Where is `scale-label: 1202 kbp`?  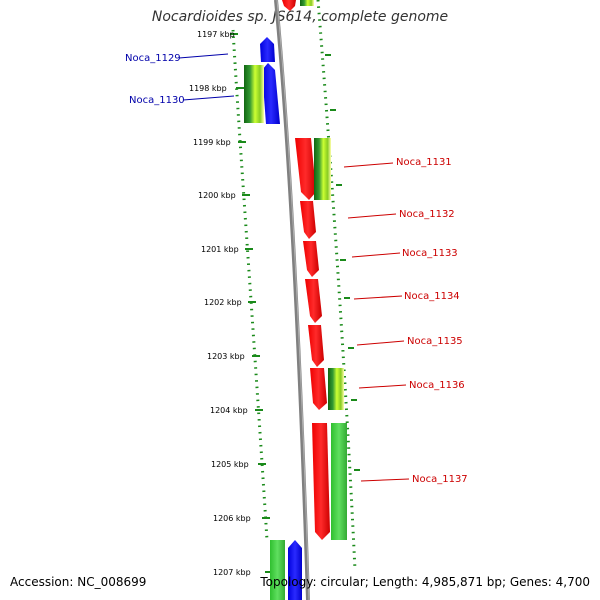 scale-label: 1202 kbp is located at coordinates (223, 302).